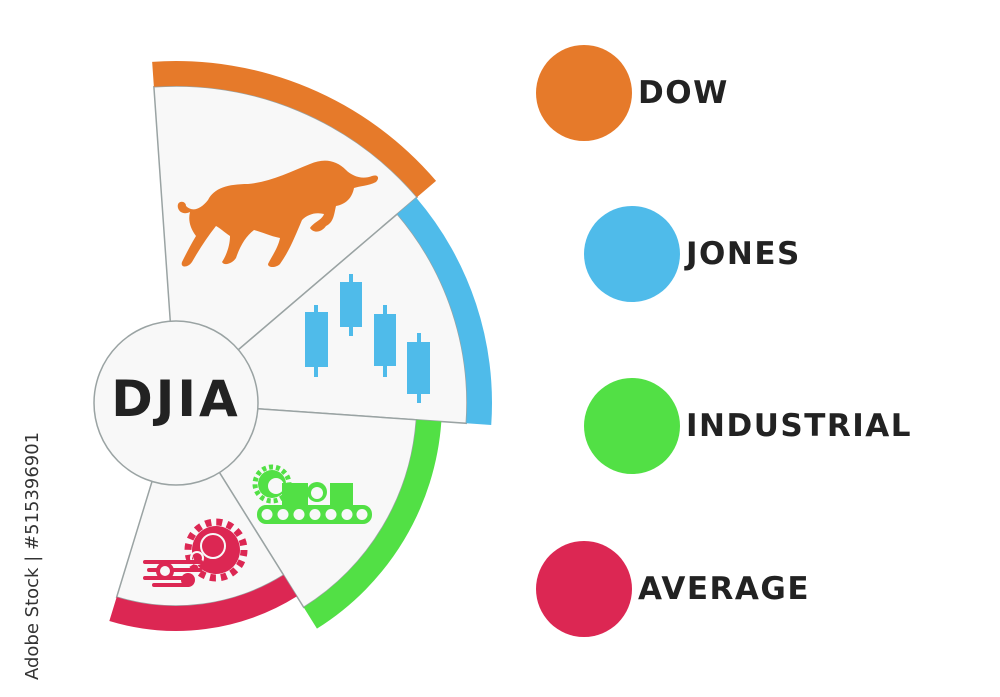 The height and width of the screenshot is (697, 1000). I want to click on bull-icon, so click(278, 213).